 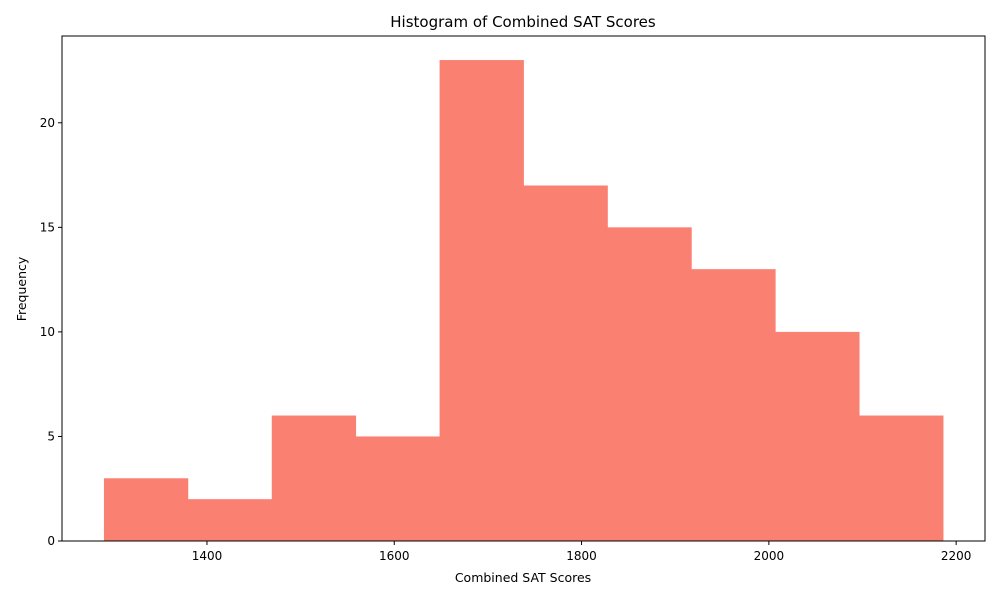 I want to click on y-tick-label: 20, so click(x=47, y=123).